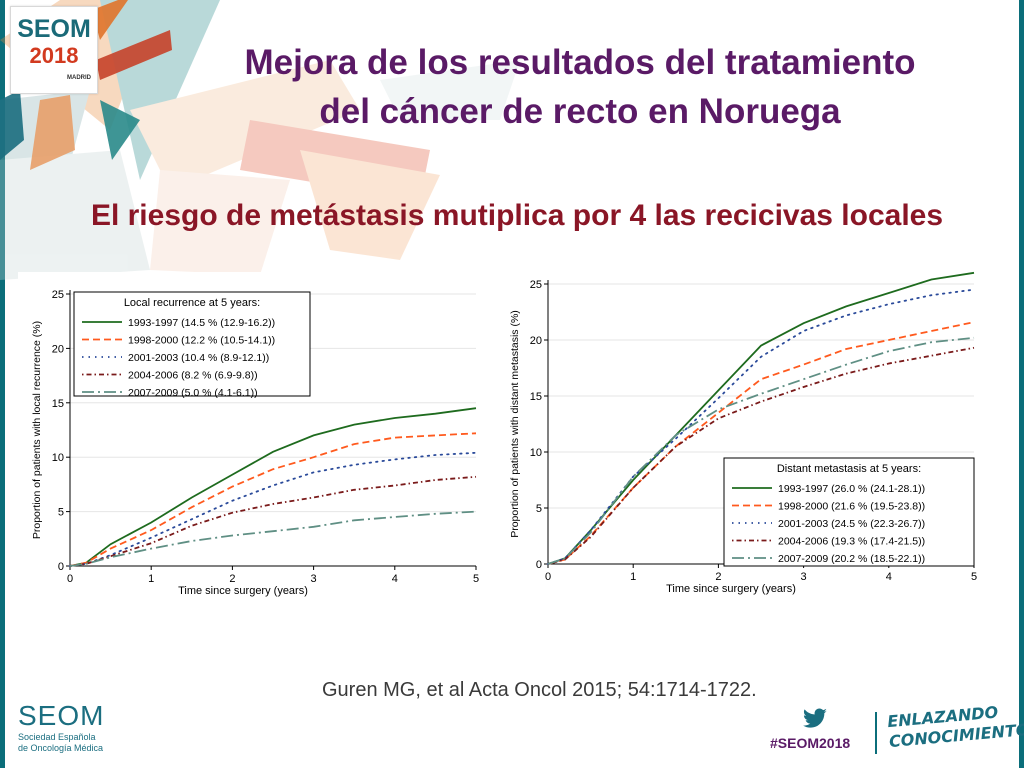  I want to click on logo-seom-text: SEOM, so click(54, 29).